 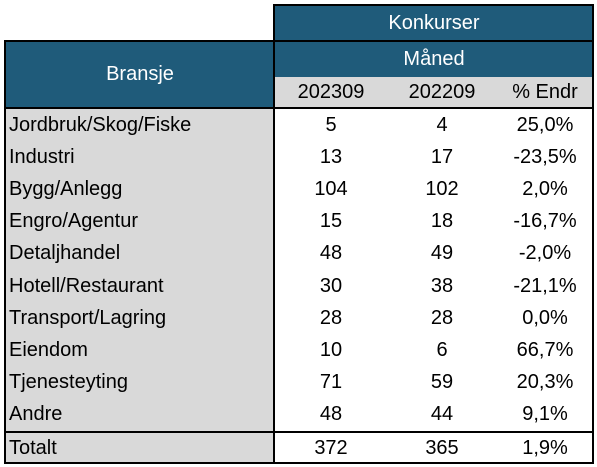 I want to click on border-total-top, so click(x=299, y=432).